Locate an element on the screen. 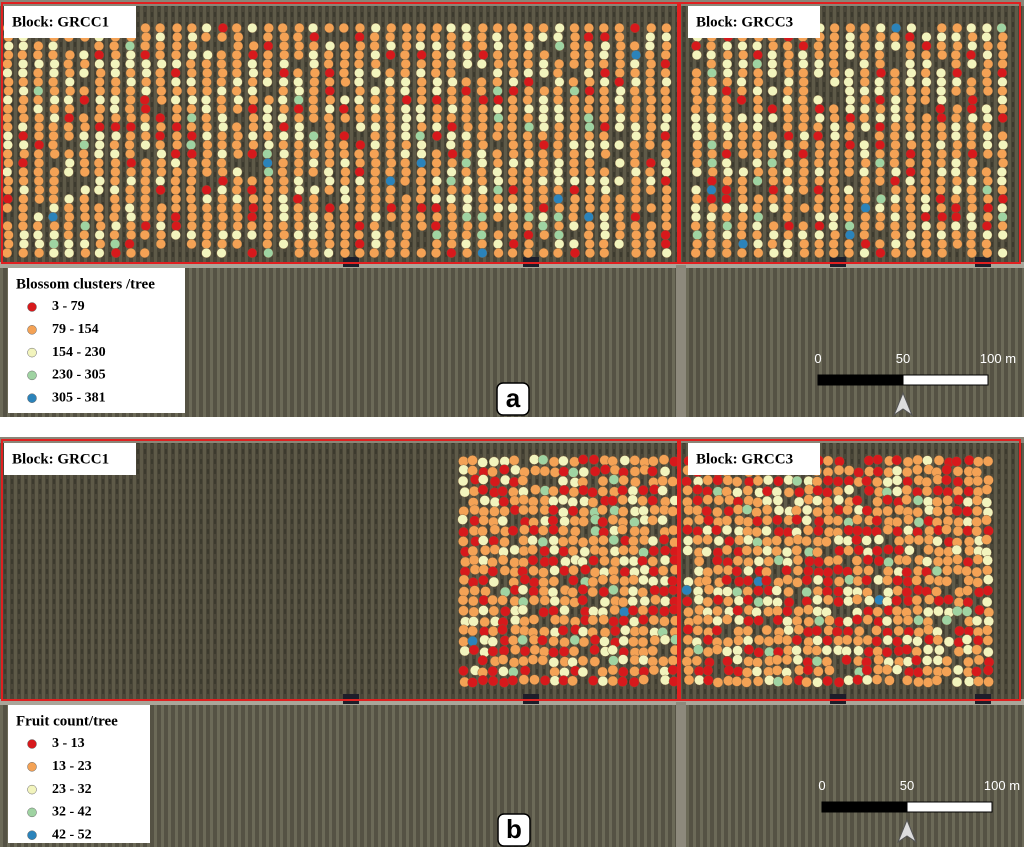  legend-swatch is located at coordinates (32, 307).